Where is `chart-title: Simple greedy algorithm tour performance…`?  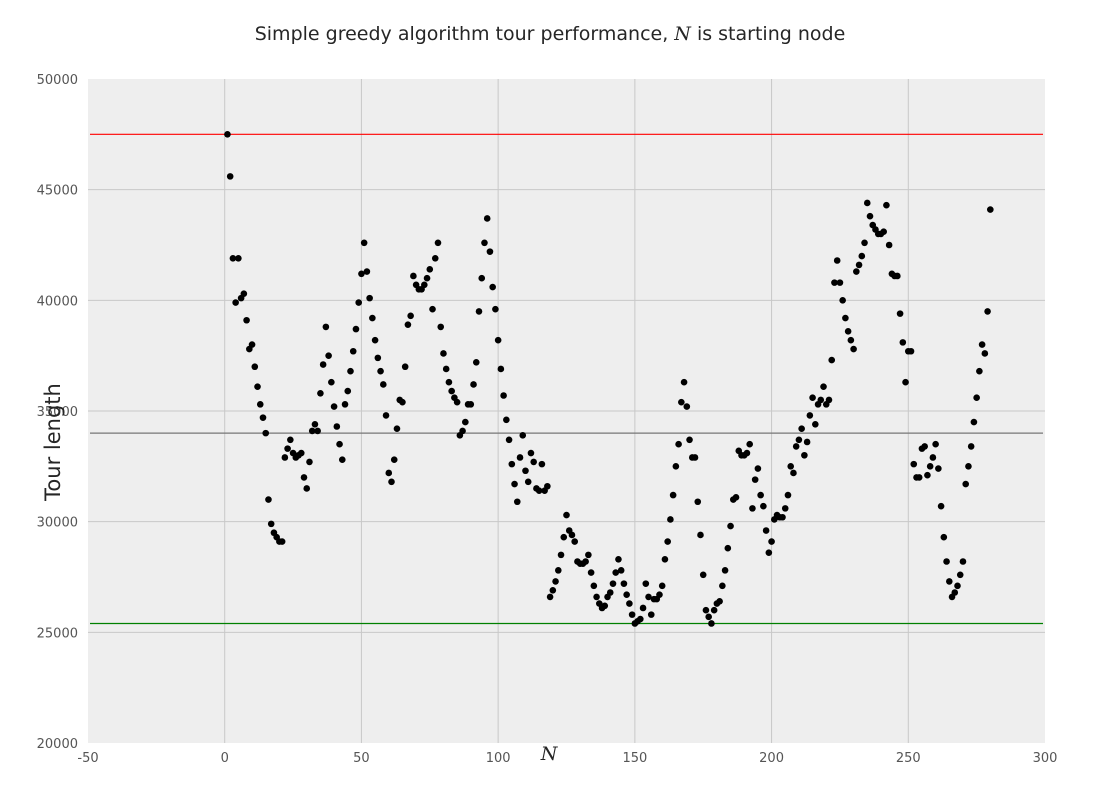
chart-title: Simple greedy algorithm tour performance… is located at coordinates (550, 34).